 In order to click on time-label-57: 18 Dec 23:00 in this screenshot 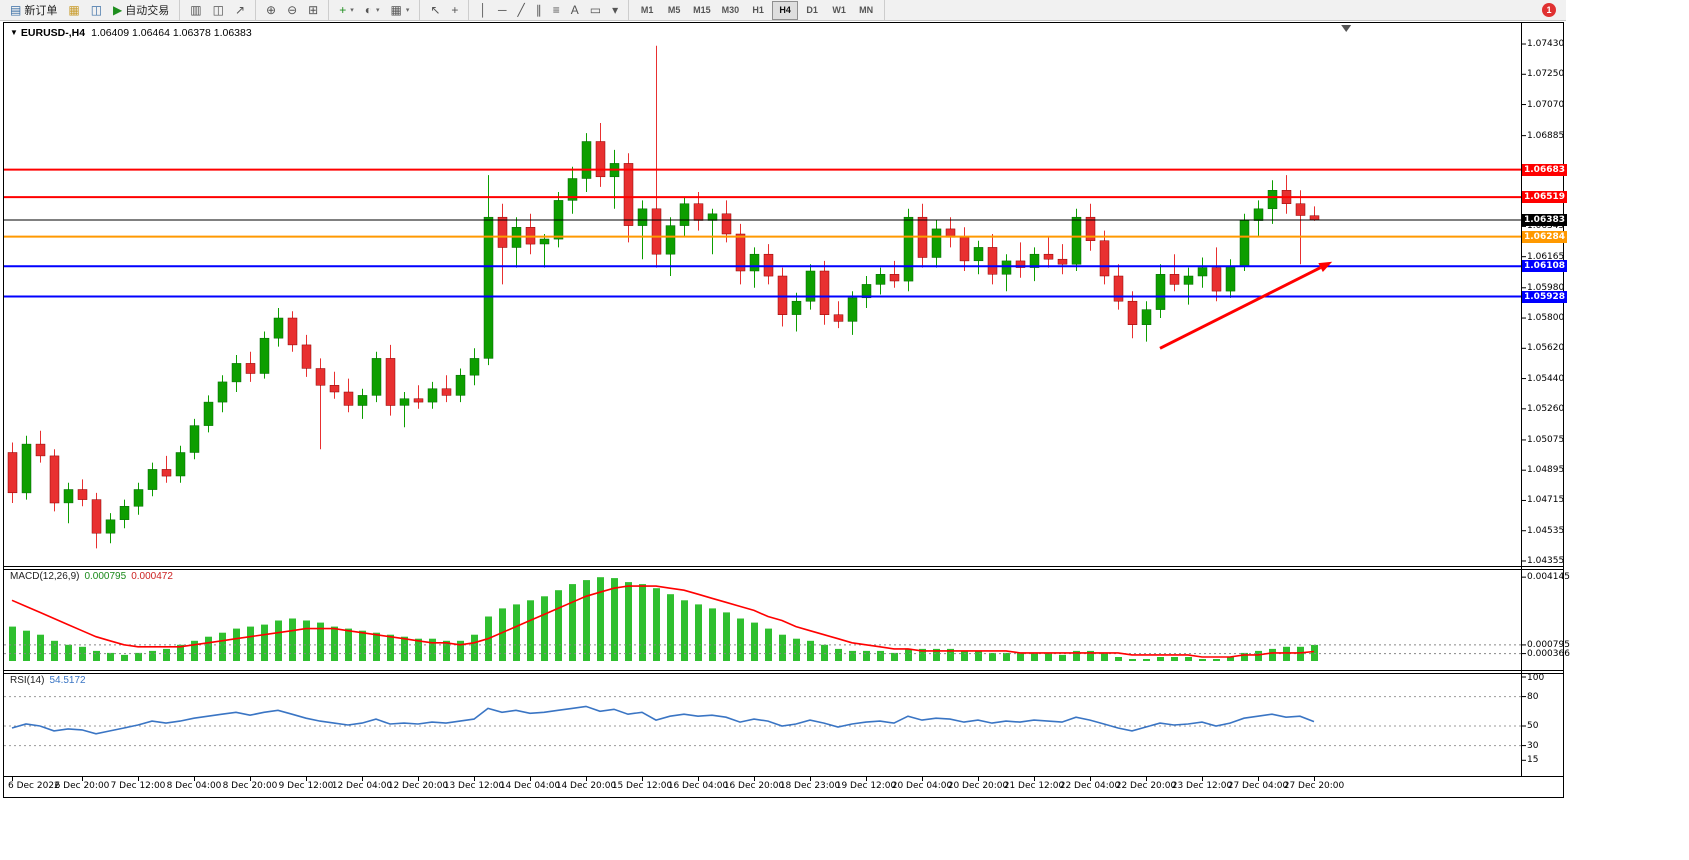, I will do `click(810, 786)`.